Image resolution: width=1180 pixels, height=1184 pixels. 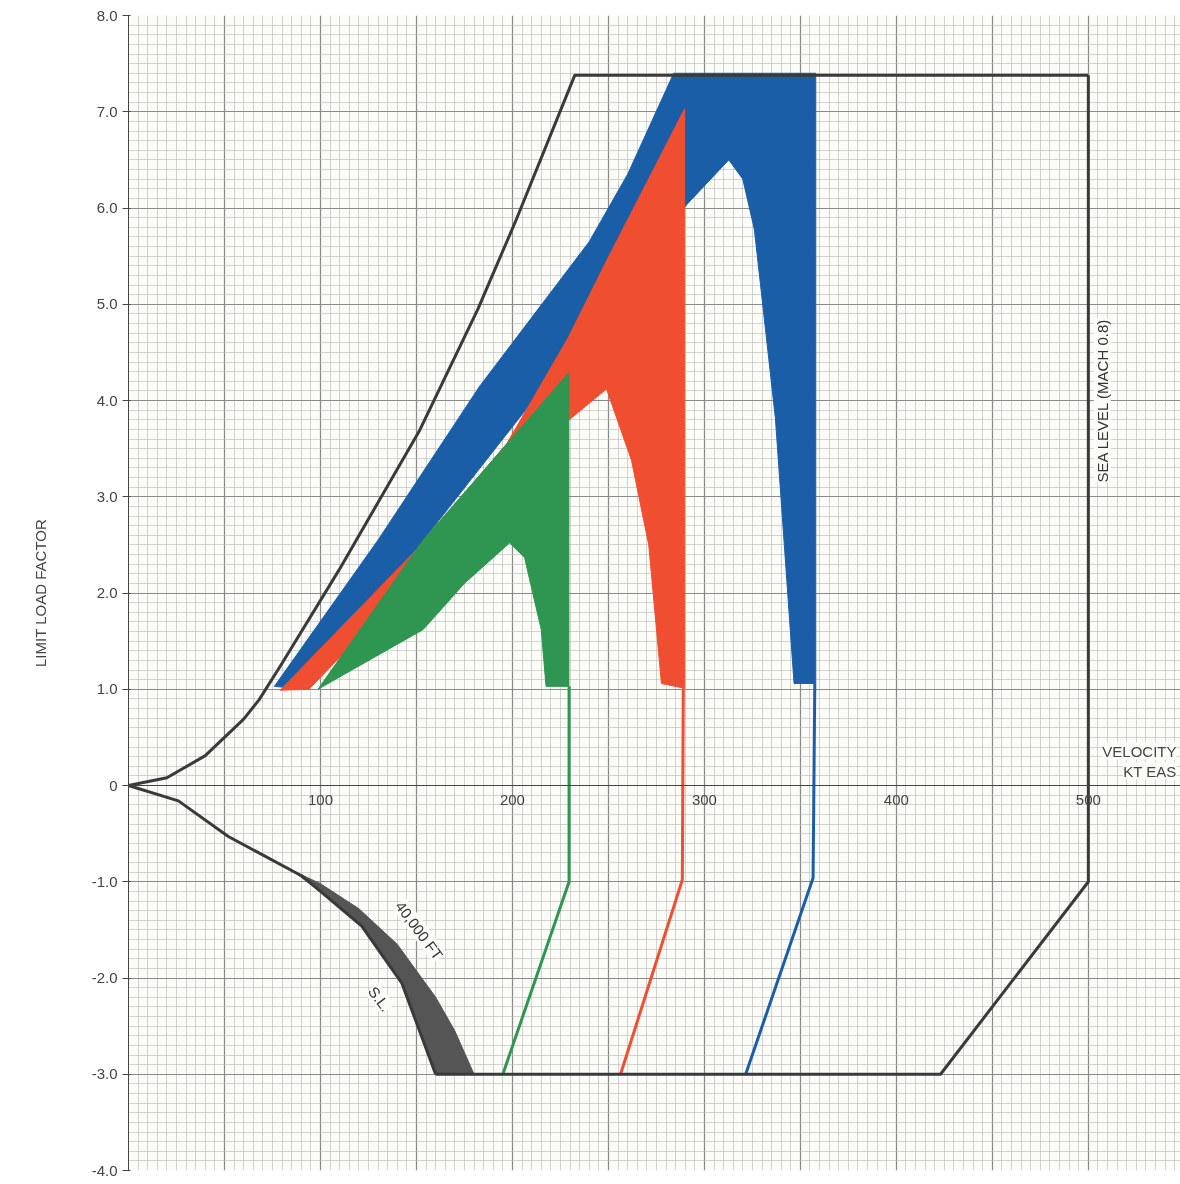 What do you see at coordinates (107, 304) in the screenshot?
I see `y-tick-label: 5.0` at bounding box center [107, 304].